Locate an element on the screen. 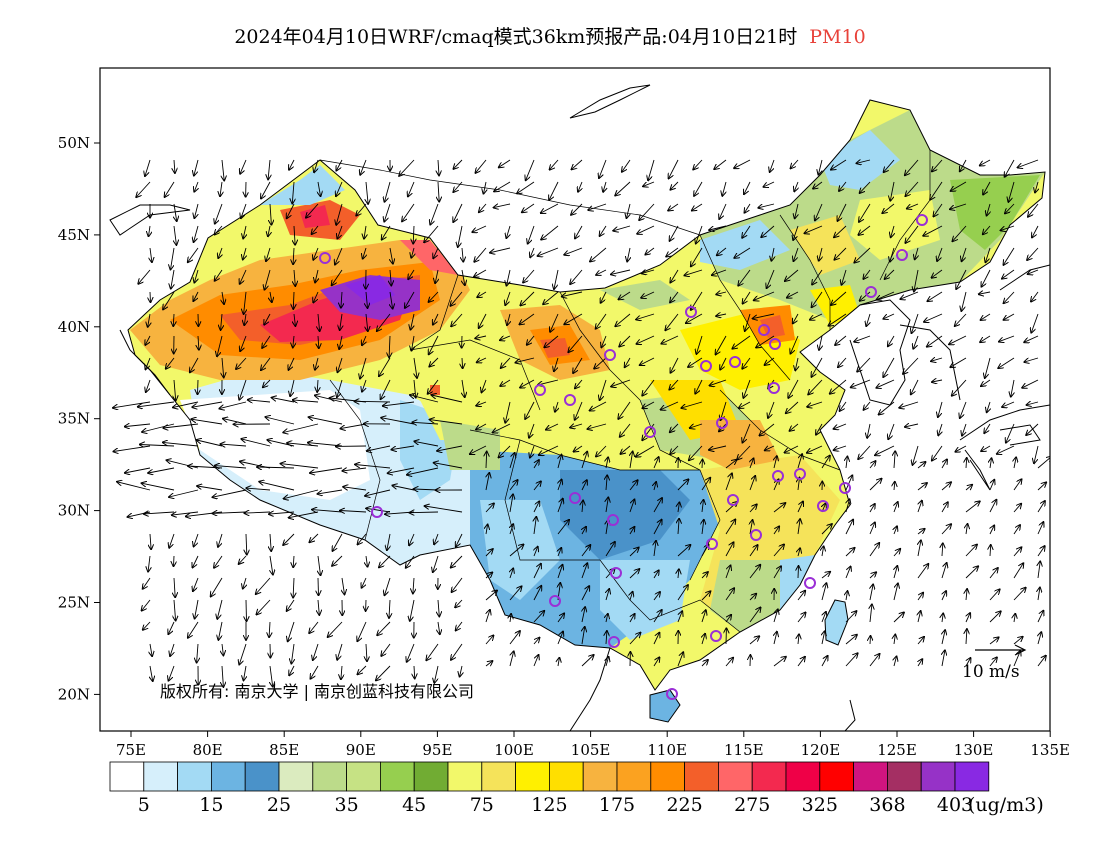  colorbar-label: 25 is located at coordinates (279, 805).